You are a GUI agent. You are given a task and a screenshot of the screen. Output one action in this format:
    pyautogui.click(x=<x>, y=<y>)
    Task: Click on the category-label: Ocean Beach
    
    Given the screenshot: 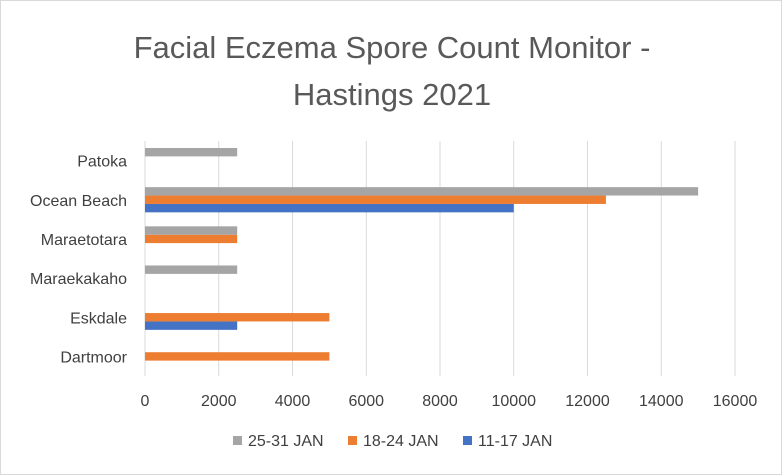 What is the action you would take?
    pyautogui.click(x=78, y=201)
    